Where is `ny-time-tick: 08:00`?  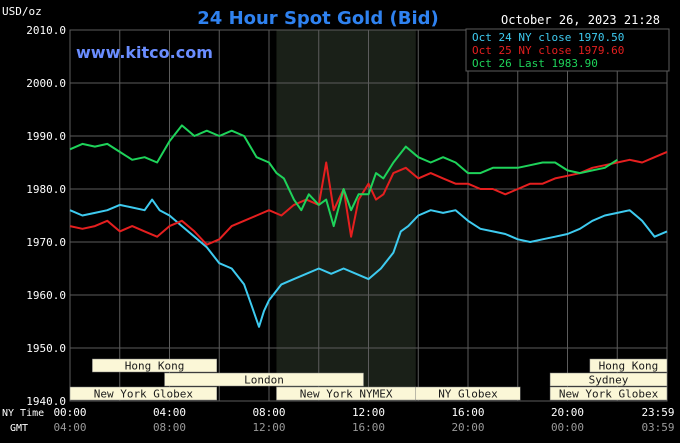 ny-time-tick: 08:00 is located at coordinates (268, 412).